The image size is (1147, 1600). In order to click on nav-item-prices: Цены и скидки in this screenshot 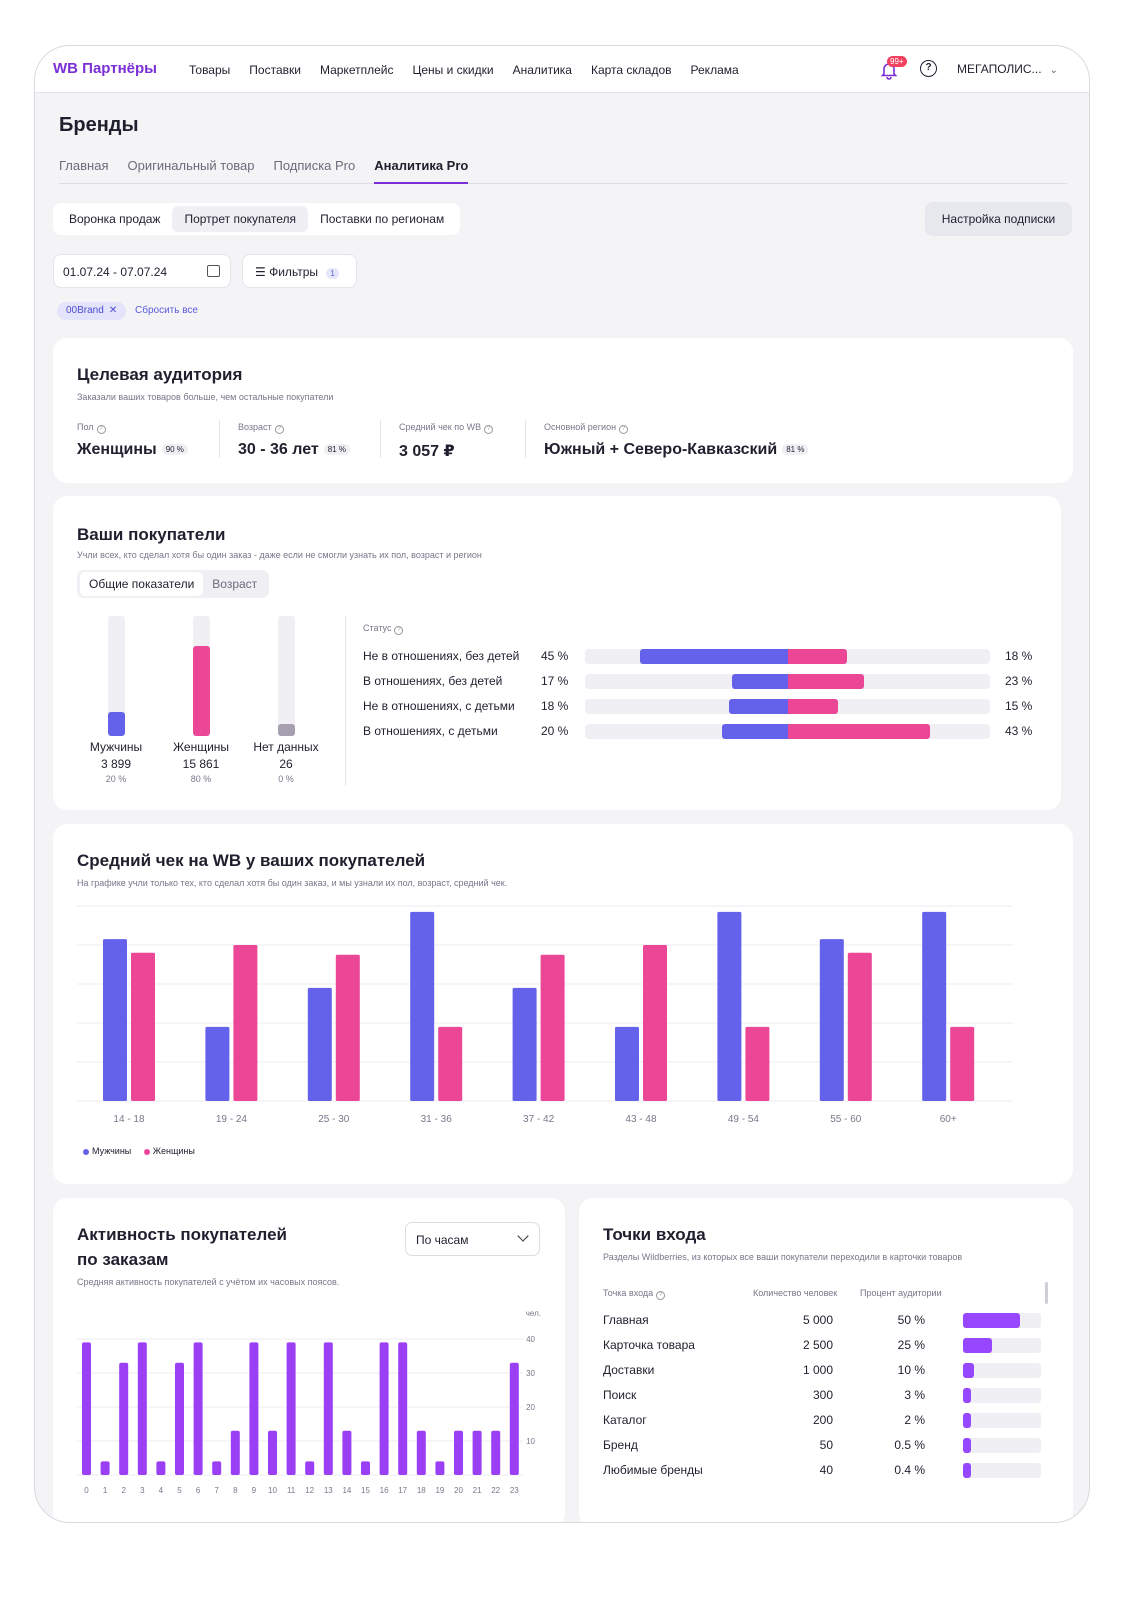, I will do `click(453, 70)`.